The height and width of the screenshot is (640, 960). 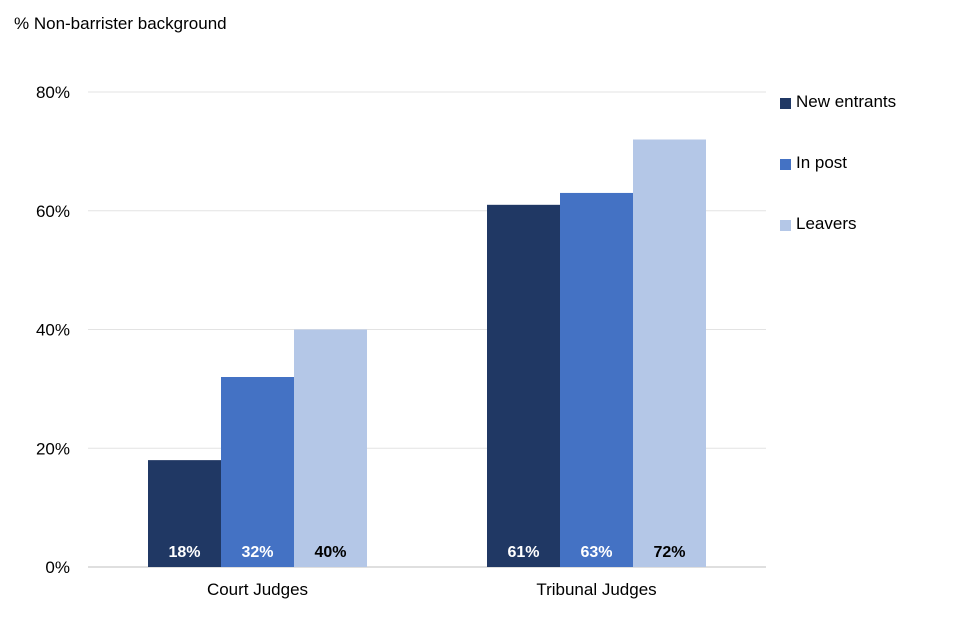 What do you see at coordinates (826, 223) in the screenshot?
I see `legend-label: Leavers` at bounding box center [826, 223].